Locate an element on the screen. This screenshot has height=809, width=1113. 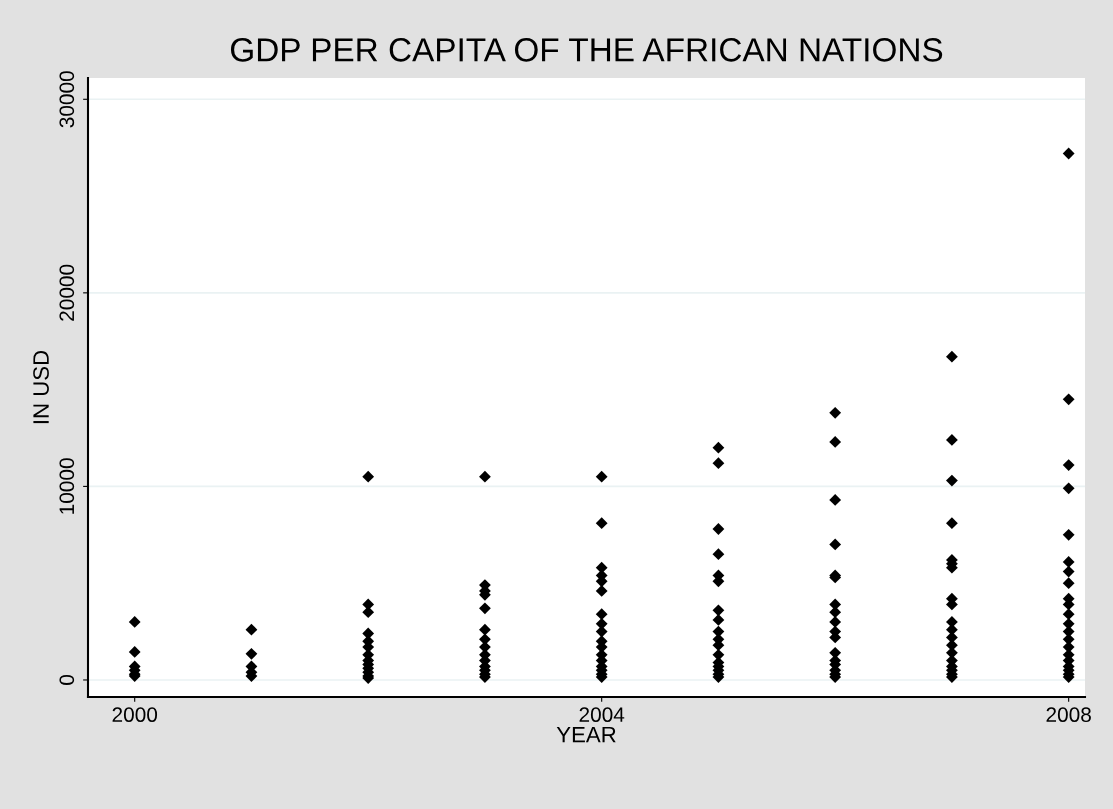
x-axis-title: YEAR is located at coordinates (586, 734).